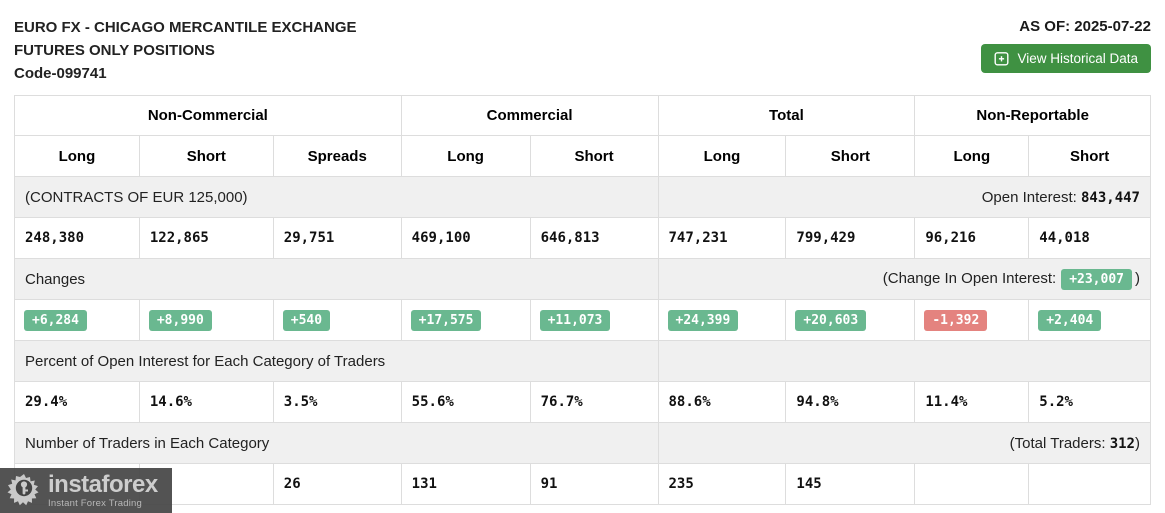 Image resolution: width=1165 pixels, height=513 pixels. I want to click on group-non-reportable: Non-Reportable, so click(1032, 115).